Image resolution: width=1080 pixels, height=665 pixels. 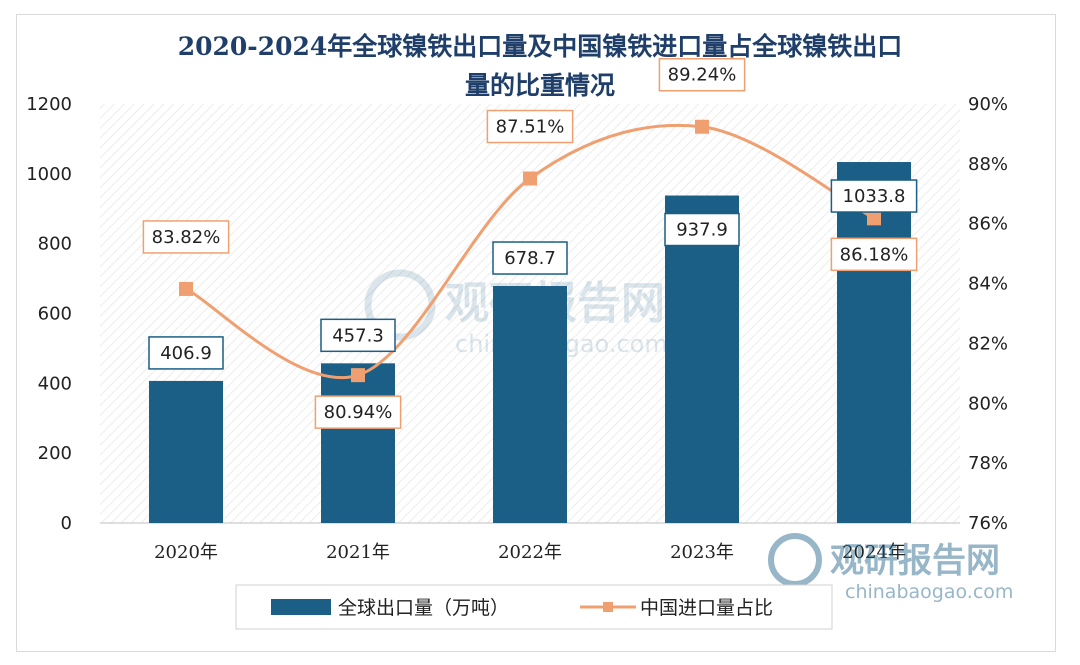 I want to click on bar-data-label: 1033.8, so click(x=874, y=196).